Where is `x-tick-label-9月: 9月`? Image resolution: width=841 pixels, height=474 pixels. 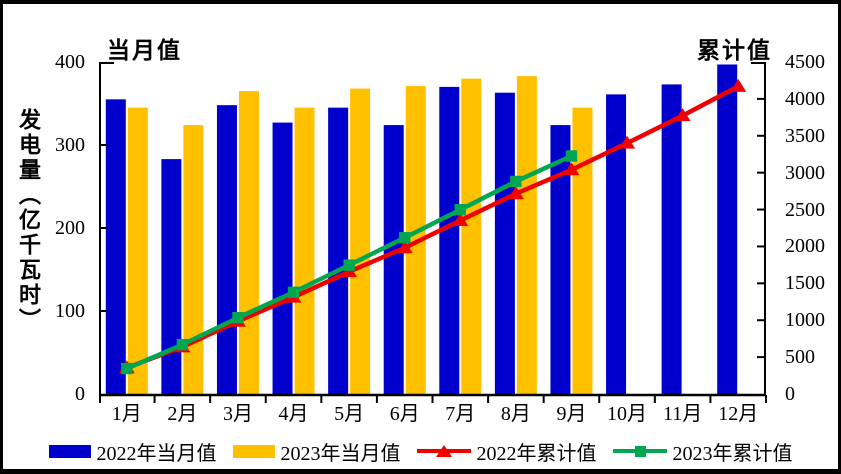 x-tick-label-9月: 9月 is located at coordinates (571, 414).